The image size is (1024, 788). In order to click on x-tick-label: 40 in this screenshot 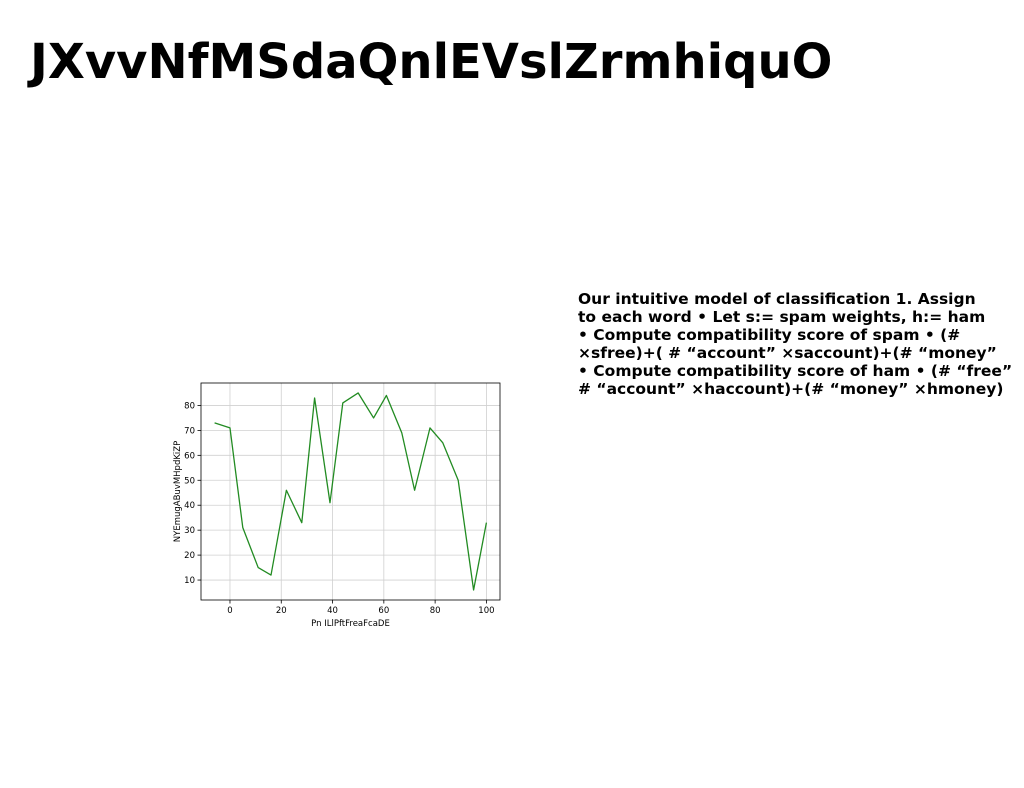, I will do `click(332, 611)`.